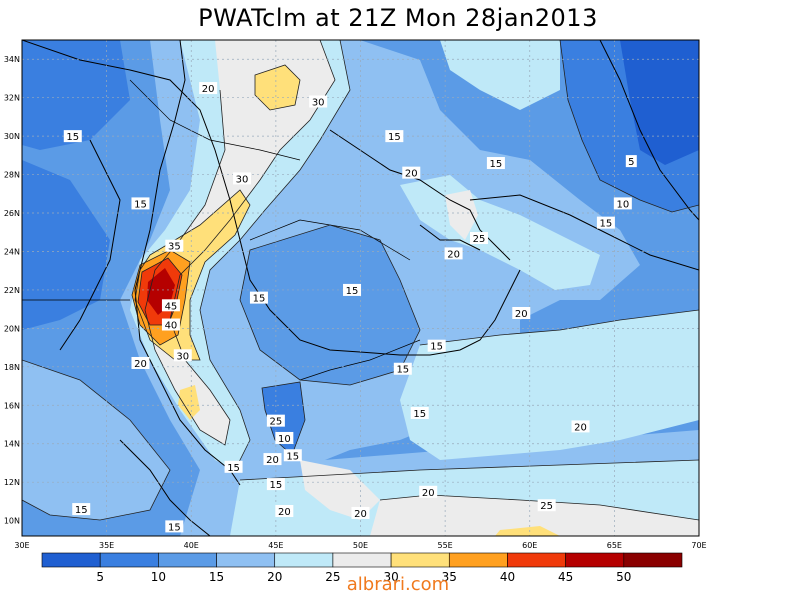 This screenshot has width=796, height=595. I want to click on band-10-15-w, so click(66, 245).